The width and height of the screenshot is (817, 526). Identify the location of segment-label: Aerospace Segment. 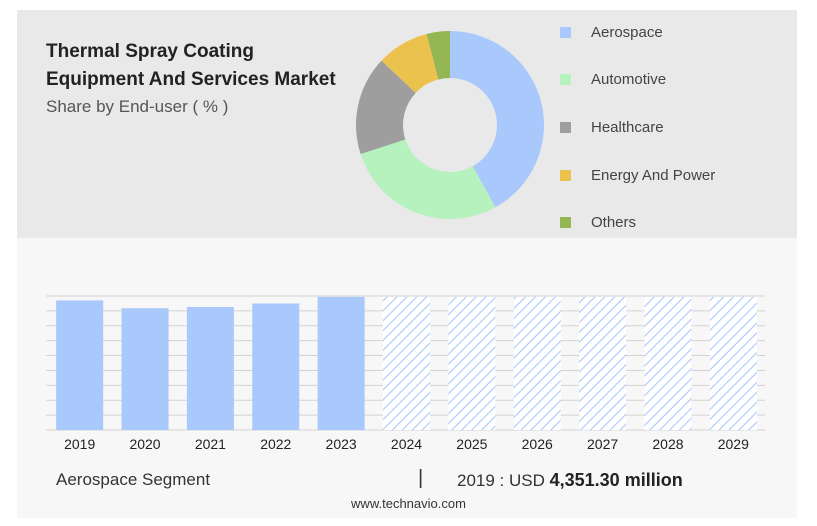
(133, 479).